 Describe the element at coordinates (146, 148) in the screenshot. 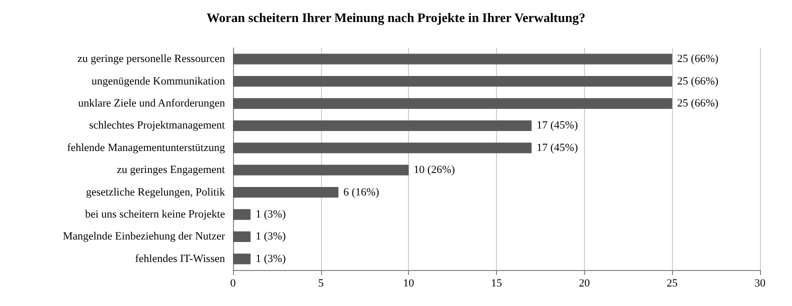

I see `y-tick-label: fehlende Managementunterstützung` at that location.